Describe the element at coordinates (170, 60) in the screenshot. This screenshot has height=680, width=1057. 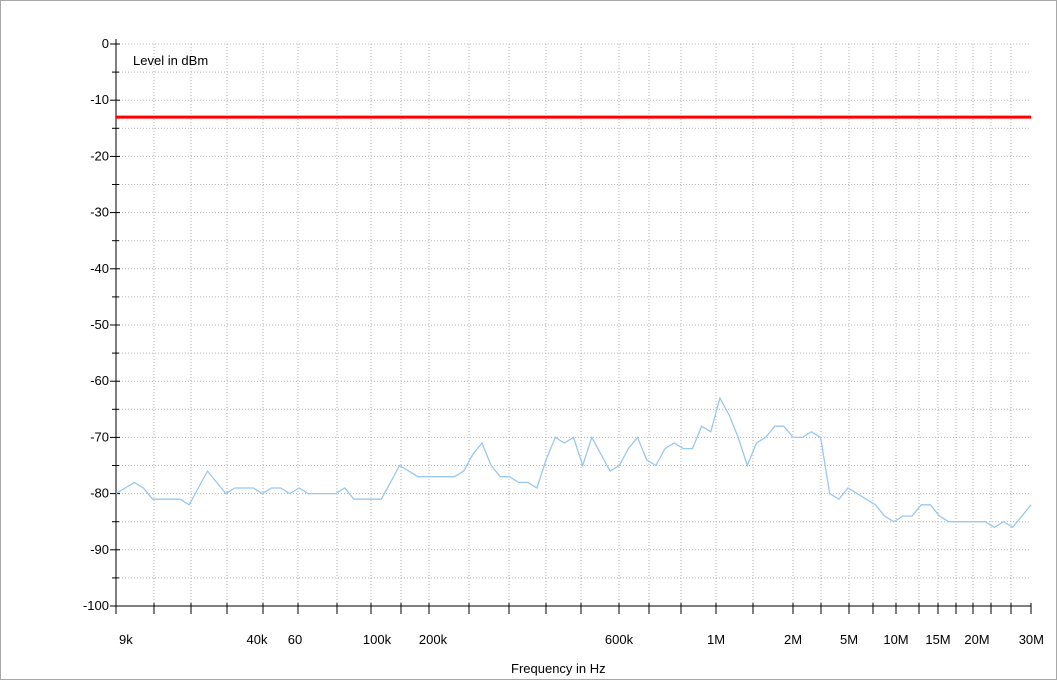
I see `y-axis-title: Level in dBm` at that location.